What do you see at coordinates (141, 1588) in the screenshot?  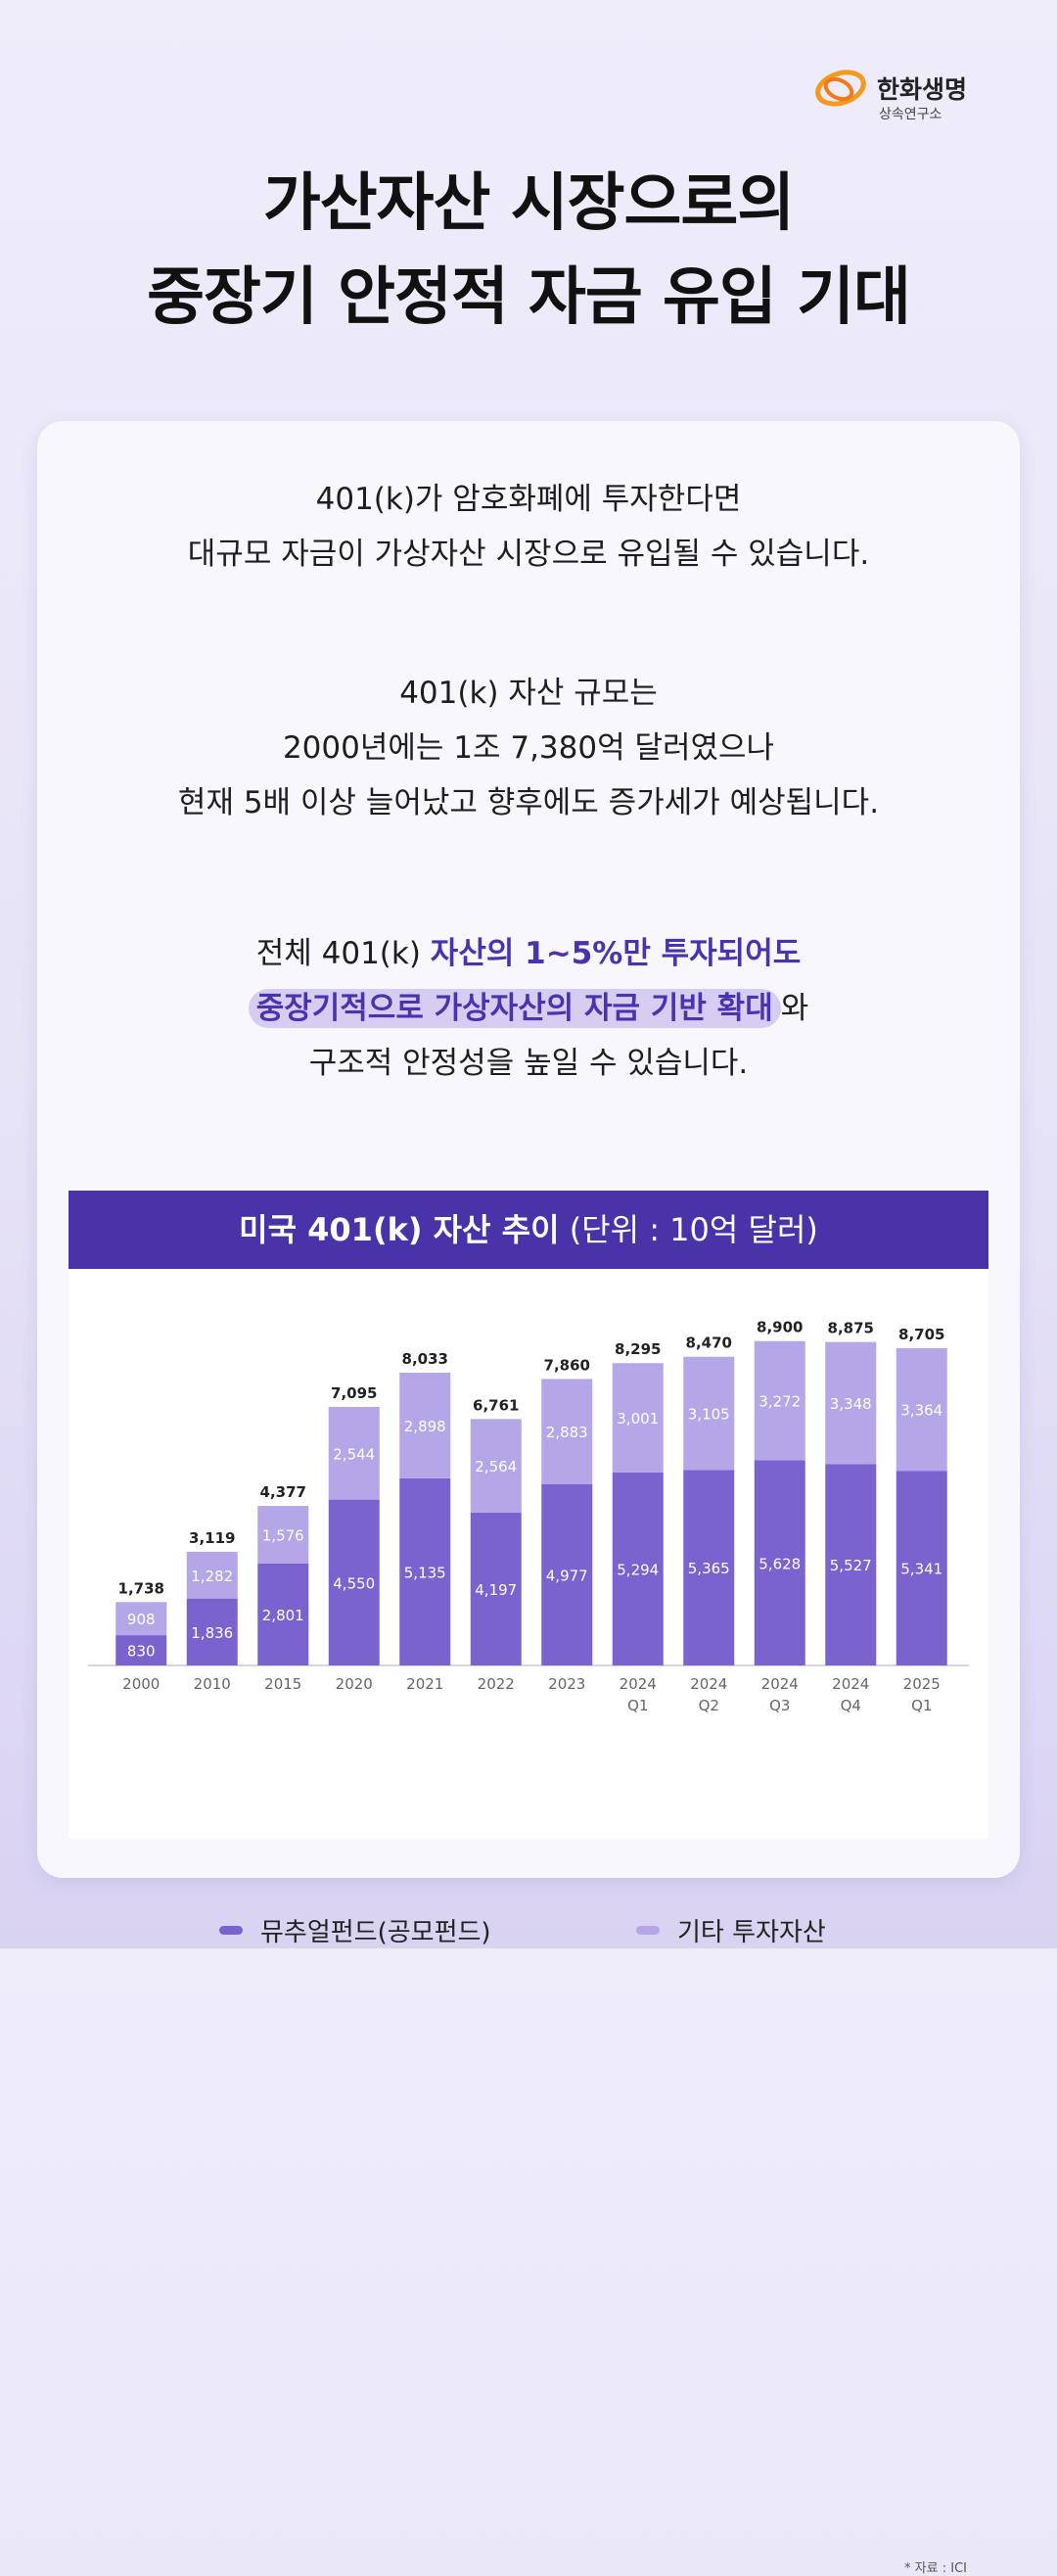 I see `total-label-0: 1,738` at bounding box center [141, 1588].